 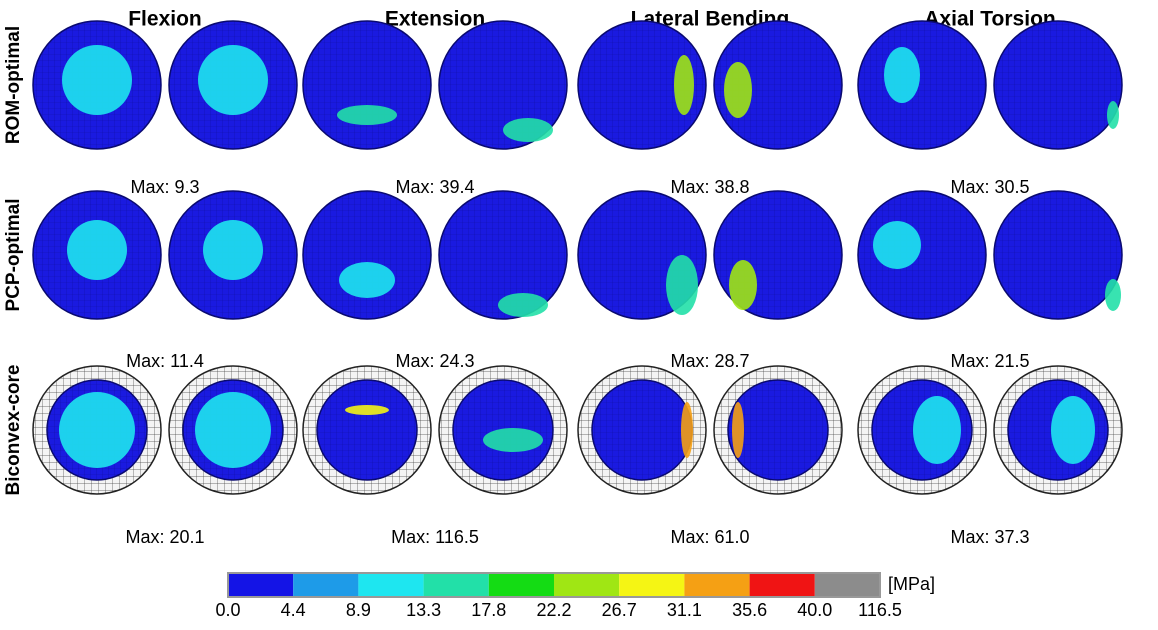 What do you see at coordinates (13, 255) in the screenshot?
I see `row-label: PCP-optimal` at bounding box center [13, 255].